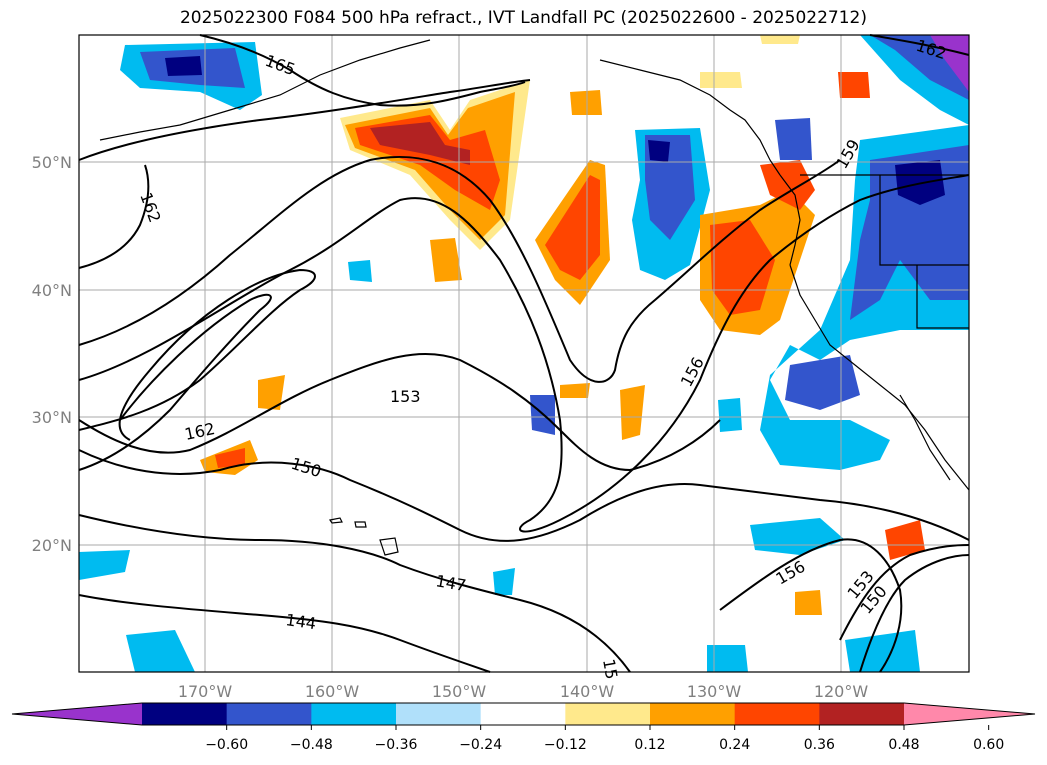 This screenshot has width=1047, height=765. Describe the element at coordinates (649, 745) in the screenshot. I see `colorbar-tick-label: 0.12` at that location.